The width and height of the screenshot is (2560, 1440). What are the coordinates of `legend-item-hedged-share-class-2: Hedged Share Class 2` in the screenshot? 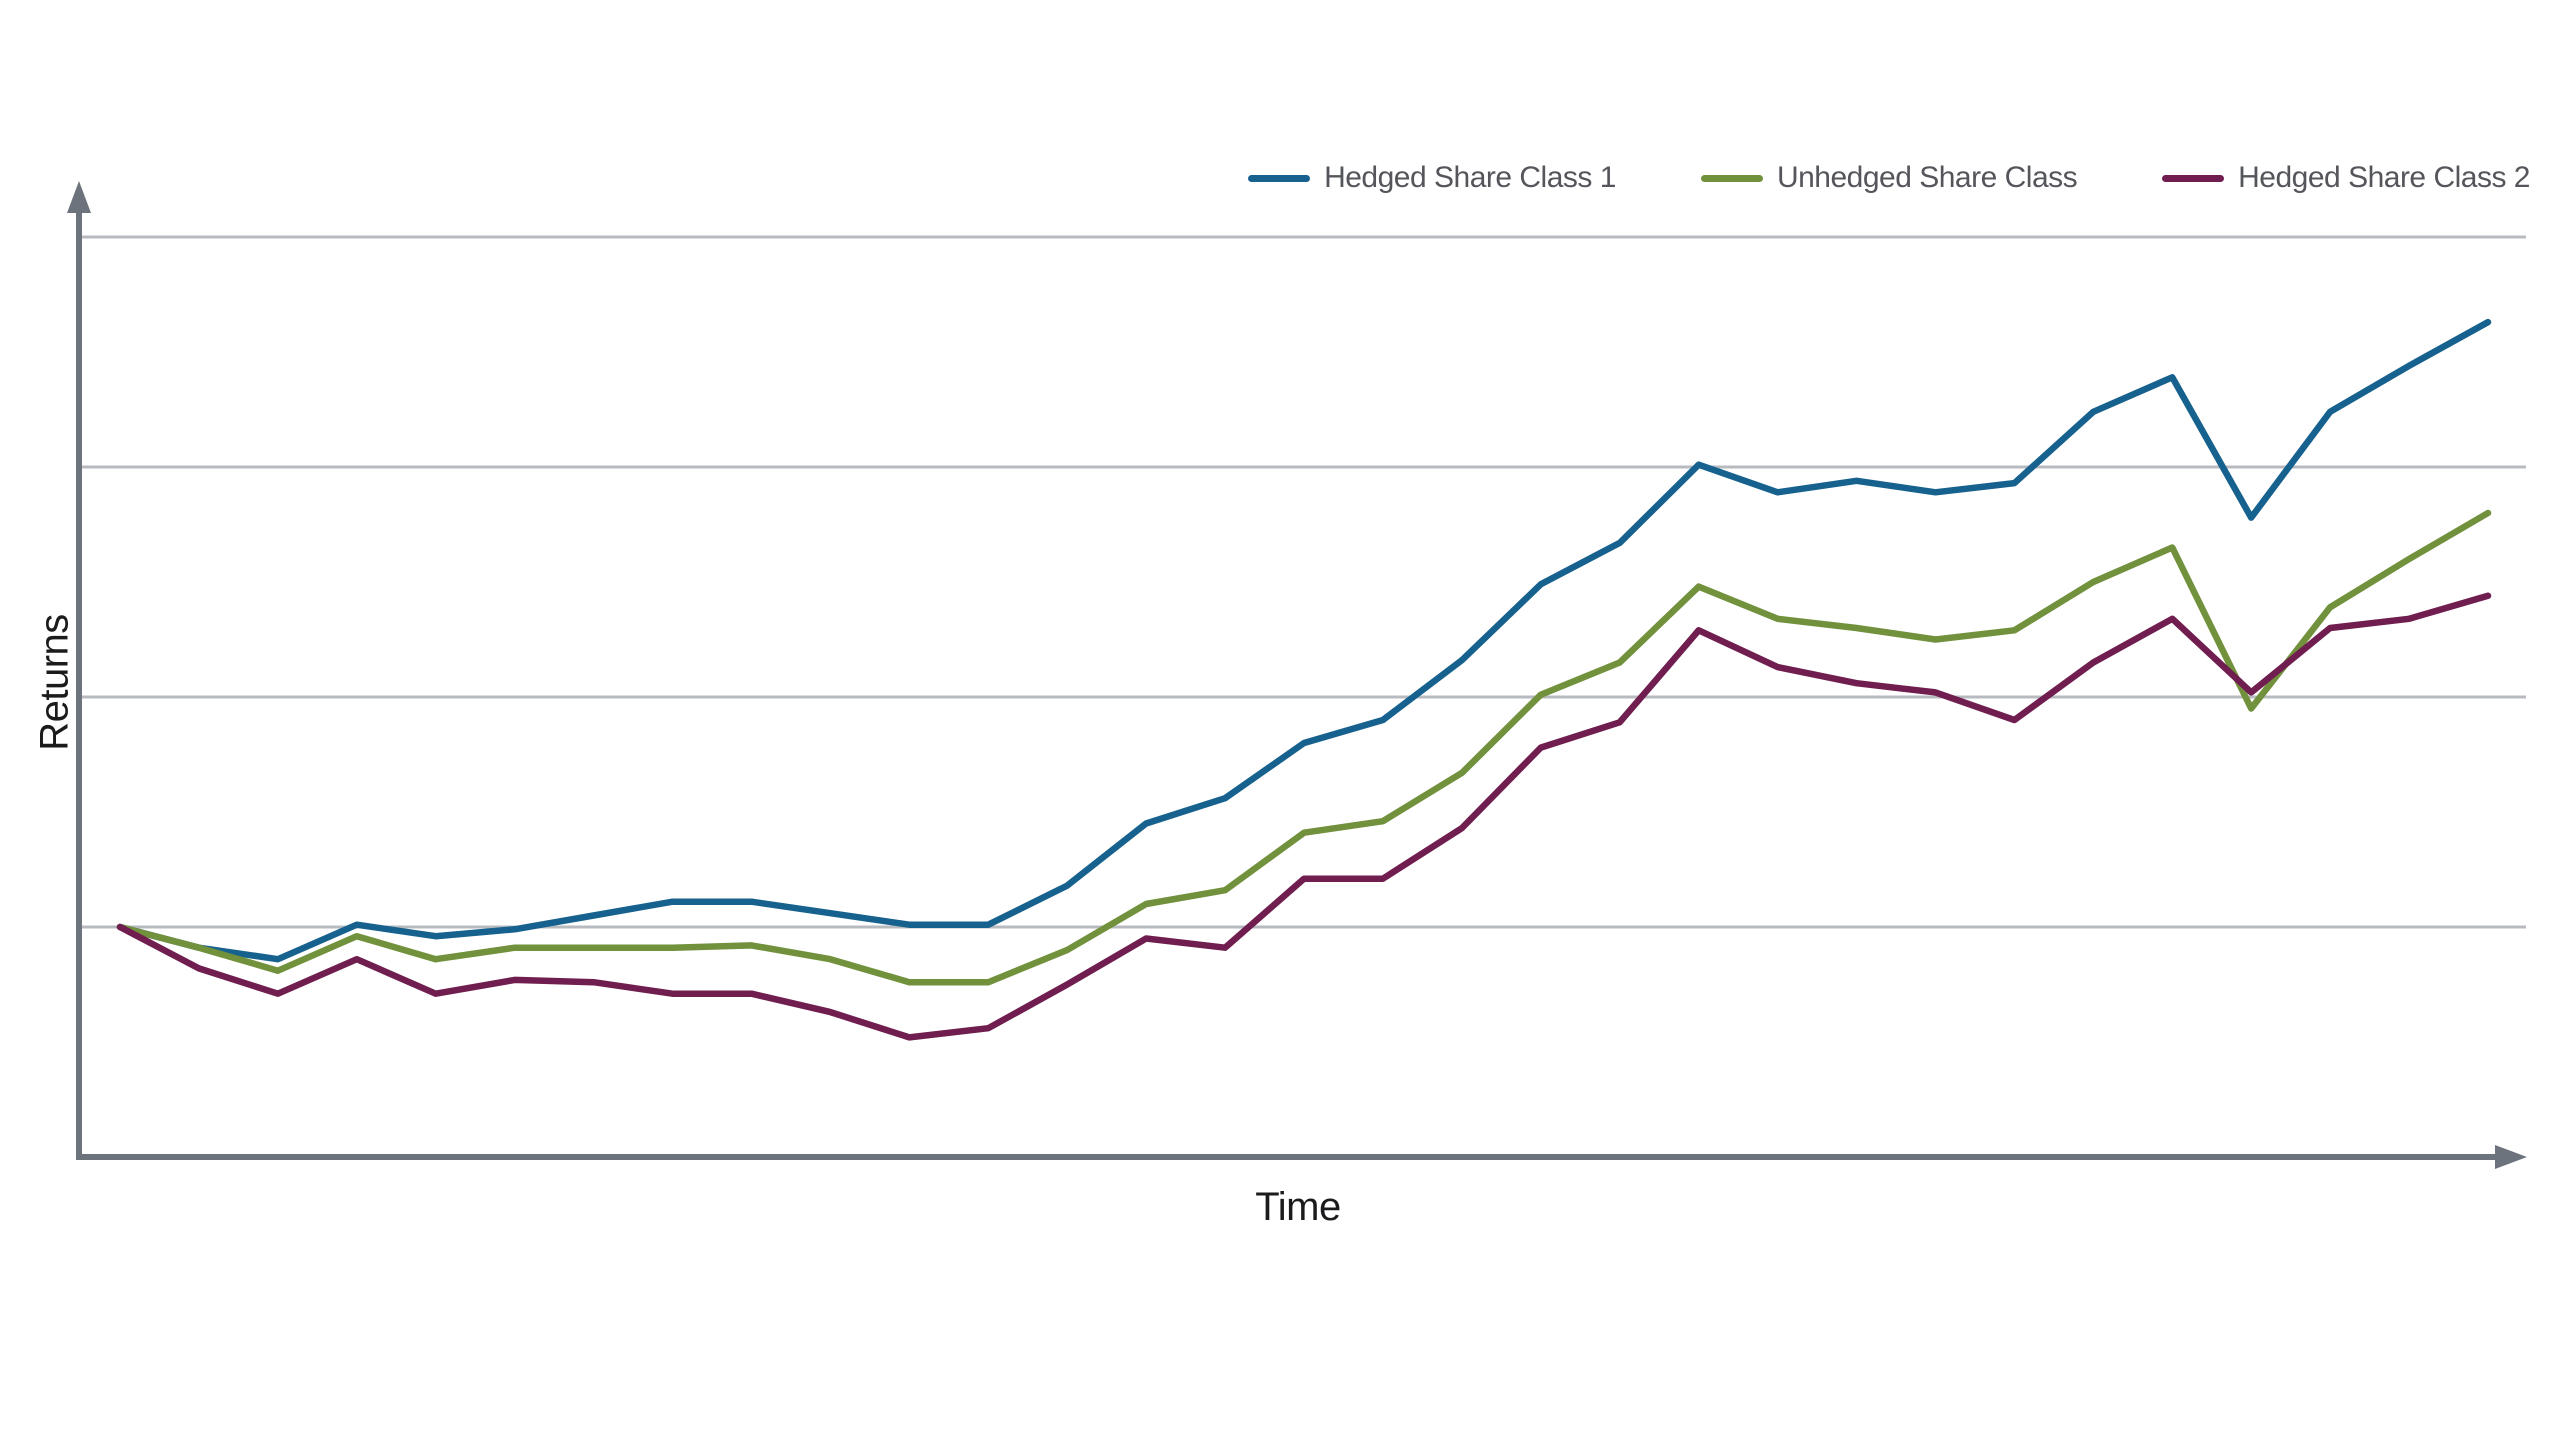 It's located at (2346, 178).